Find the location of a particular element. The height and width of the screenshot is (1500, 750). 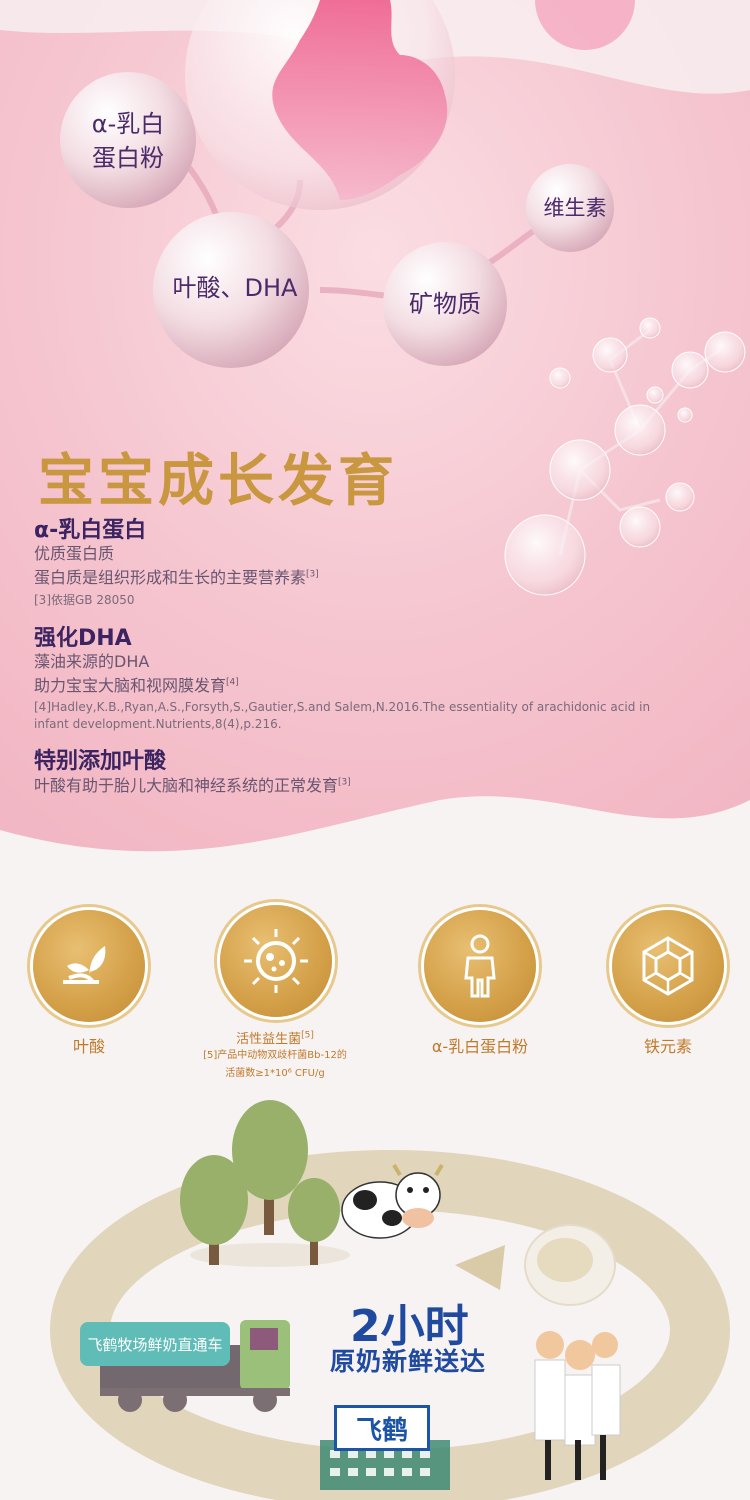

alpha-lactalbumin-icon-badge is located at coordinates (480, 966).